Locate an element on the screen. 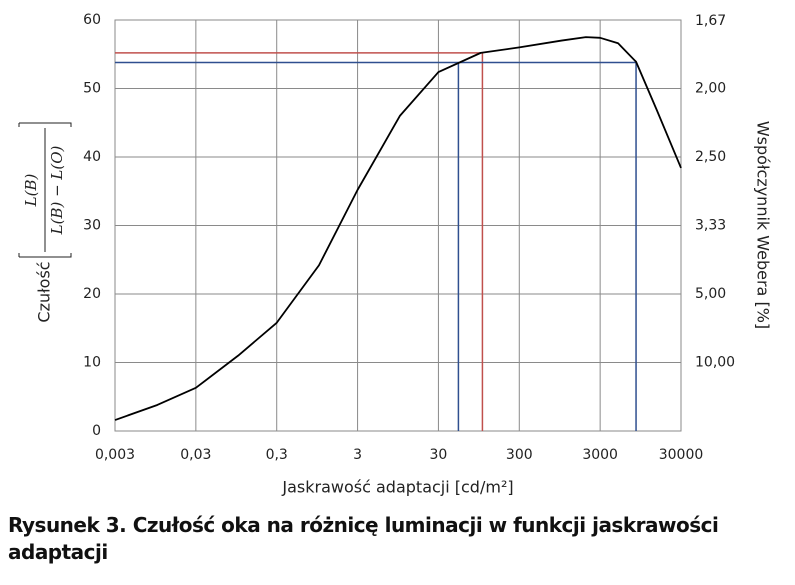 Image resolution: width=795 pixels, height=585 pixels. y-tick-label: 60 is located at coordinates (92, 20).